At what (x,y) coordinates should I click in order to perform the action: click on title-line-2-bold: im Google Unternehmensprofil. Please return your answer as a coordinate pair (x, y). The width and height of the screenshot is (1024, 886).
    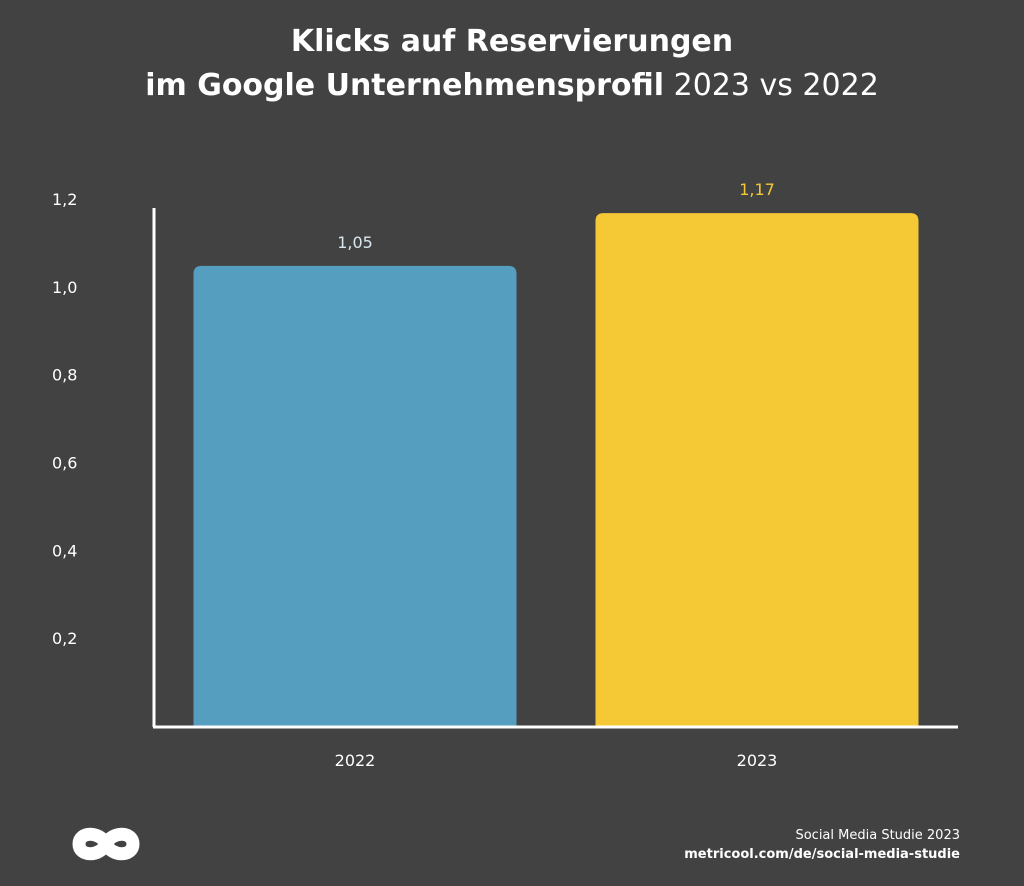
    Looking at the image, I should click on (405, 85).